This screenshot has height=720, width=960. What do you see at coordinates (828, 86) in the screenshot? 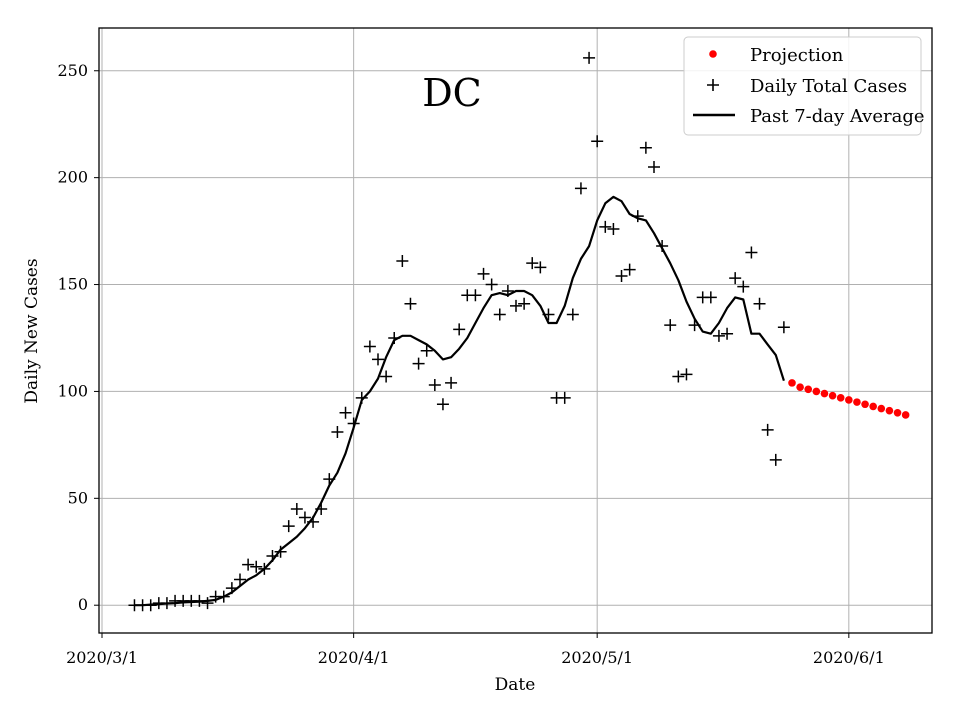
I see `legend-label-daily: Daily Total Cases` at bounding box center [828, 86].